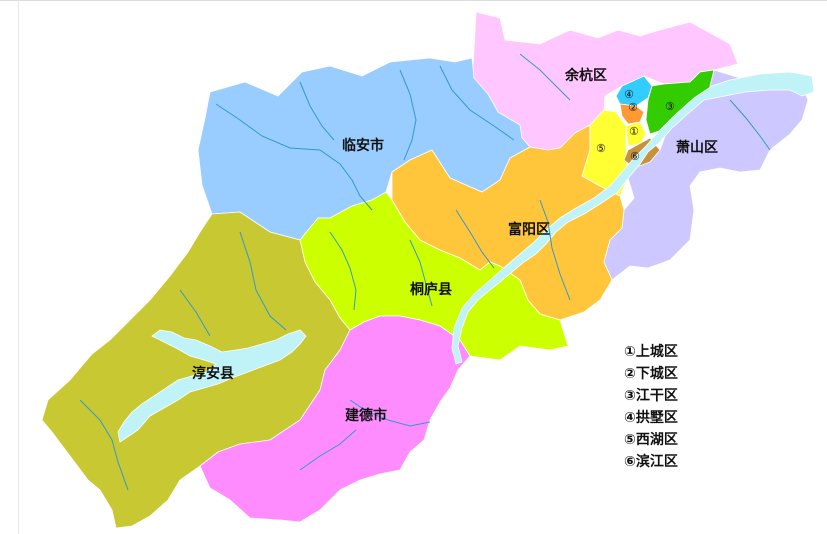 Image resolution: width=827 pixels, height=534 pixels. Describe the element at coordinates (212, 386) in the screenshot. I see `qiandao-lake` at that location.